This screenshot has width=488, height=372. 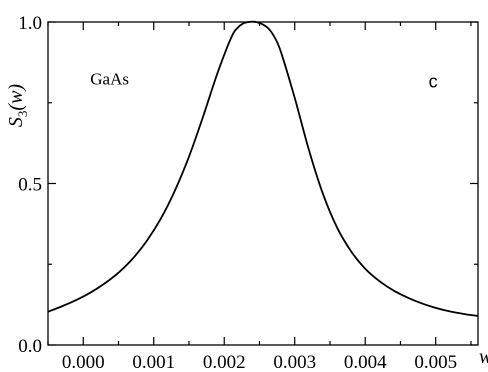 What do you see at coordinates (16, 97) in the screenshot?
I see `y-axis-label-argument: (w)` at bounding box center [16, 97].